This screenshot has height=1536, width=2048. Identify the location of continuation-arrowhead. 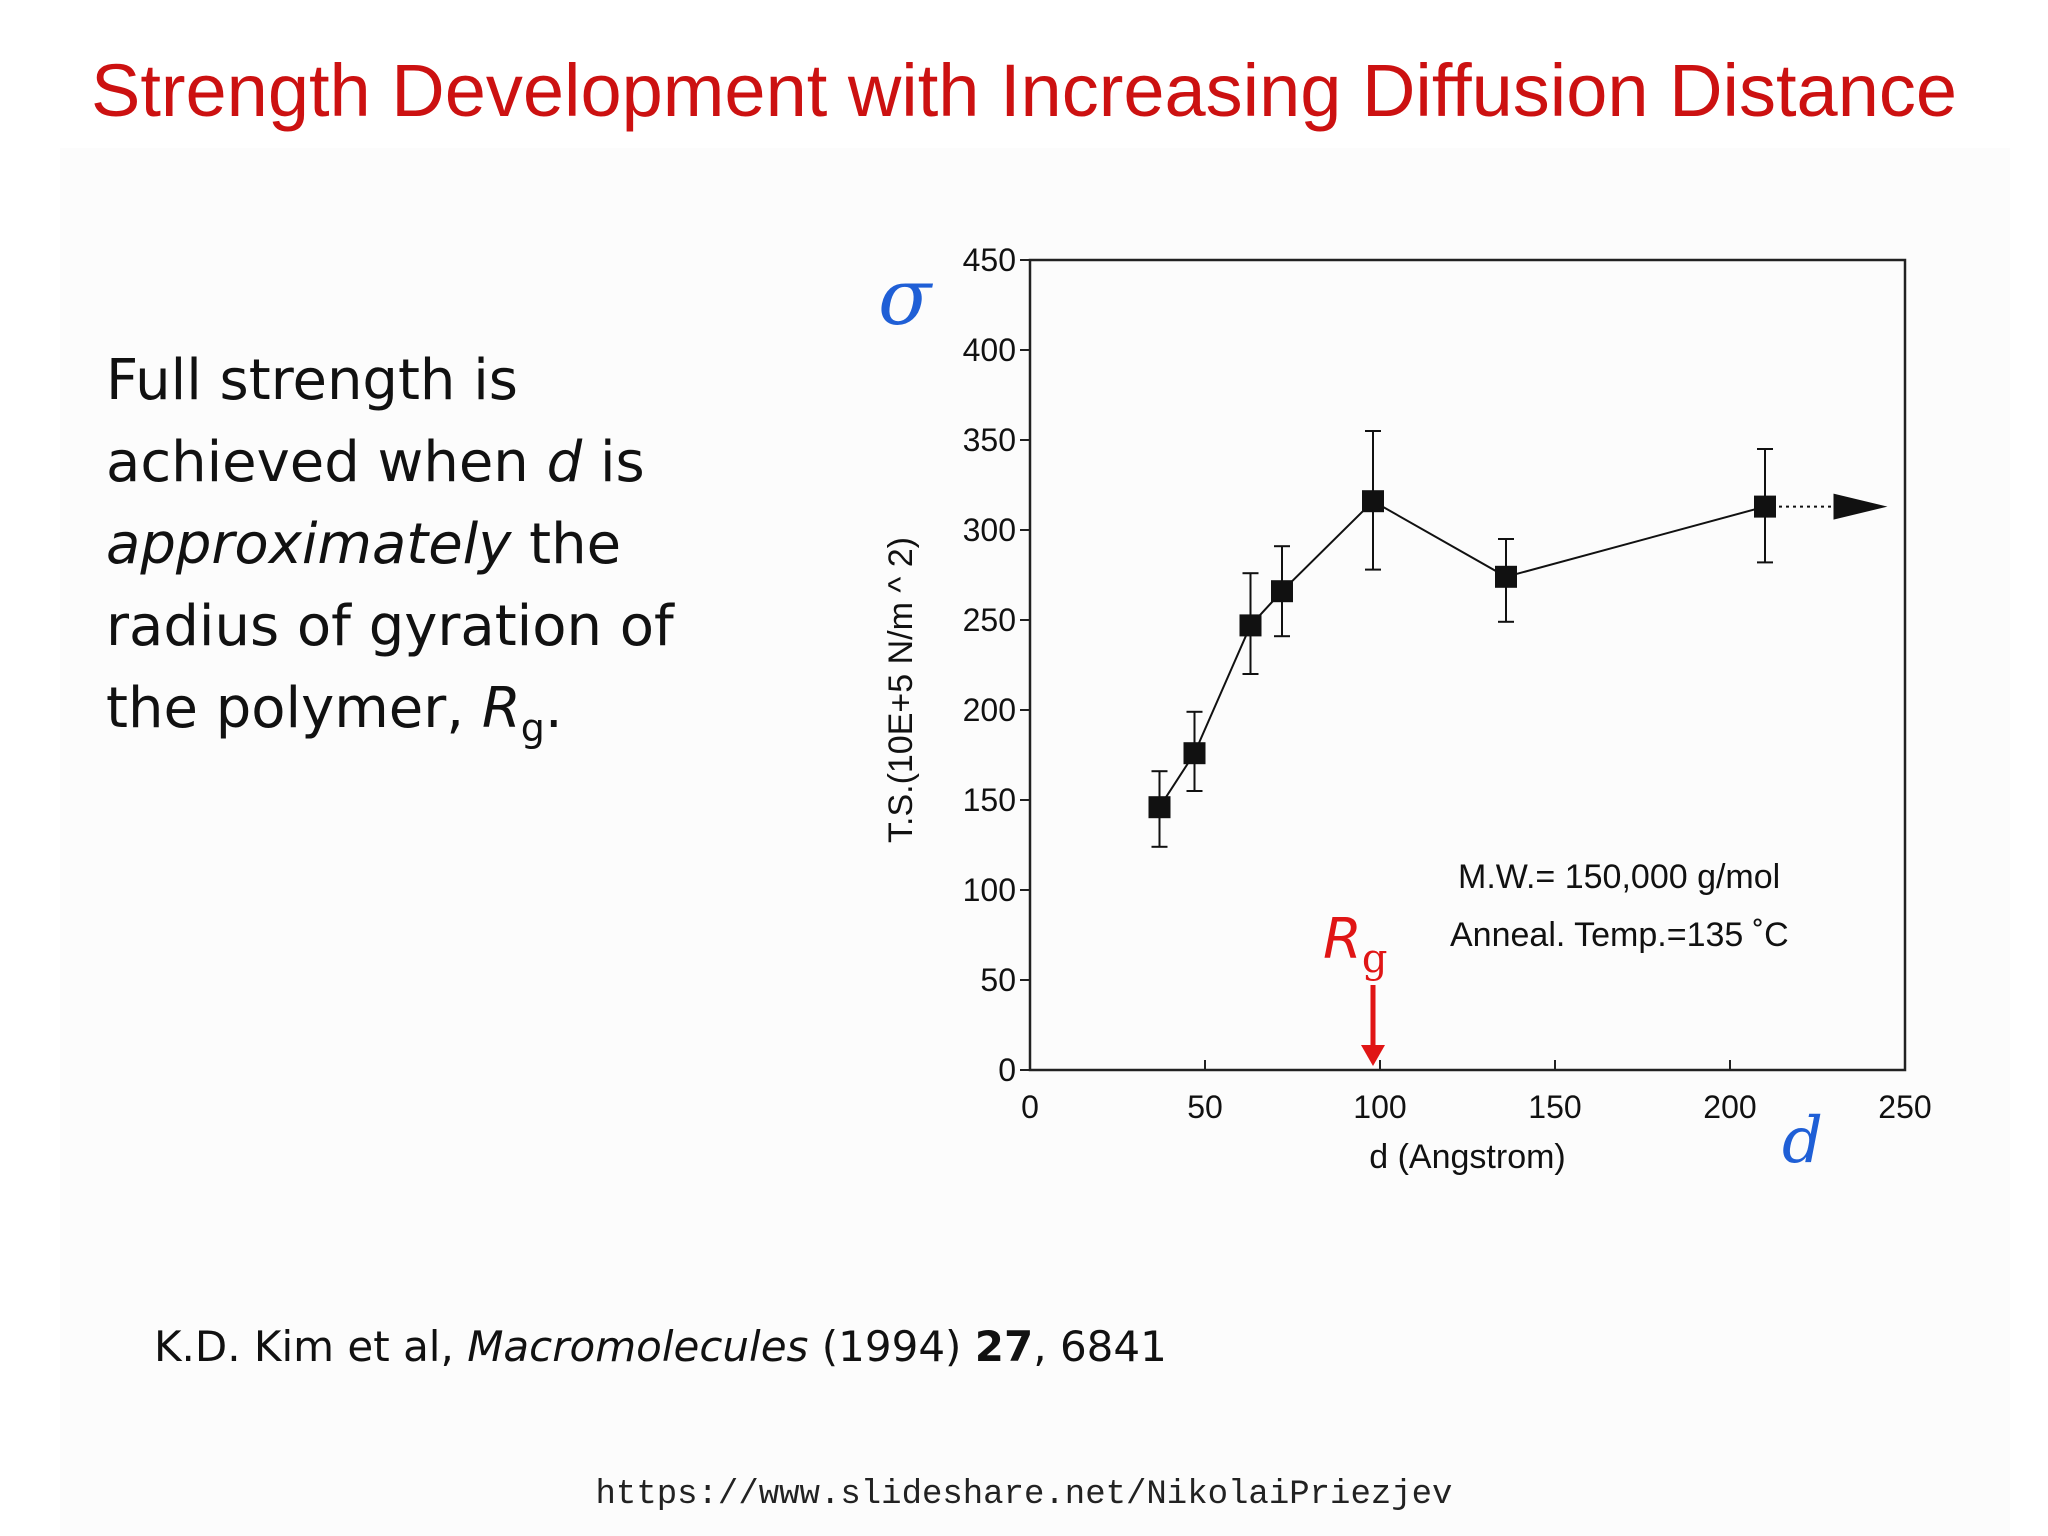
(1860, 506).